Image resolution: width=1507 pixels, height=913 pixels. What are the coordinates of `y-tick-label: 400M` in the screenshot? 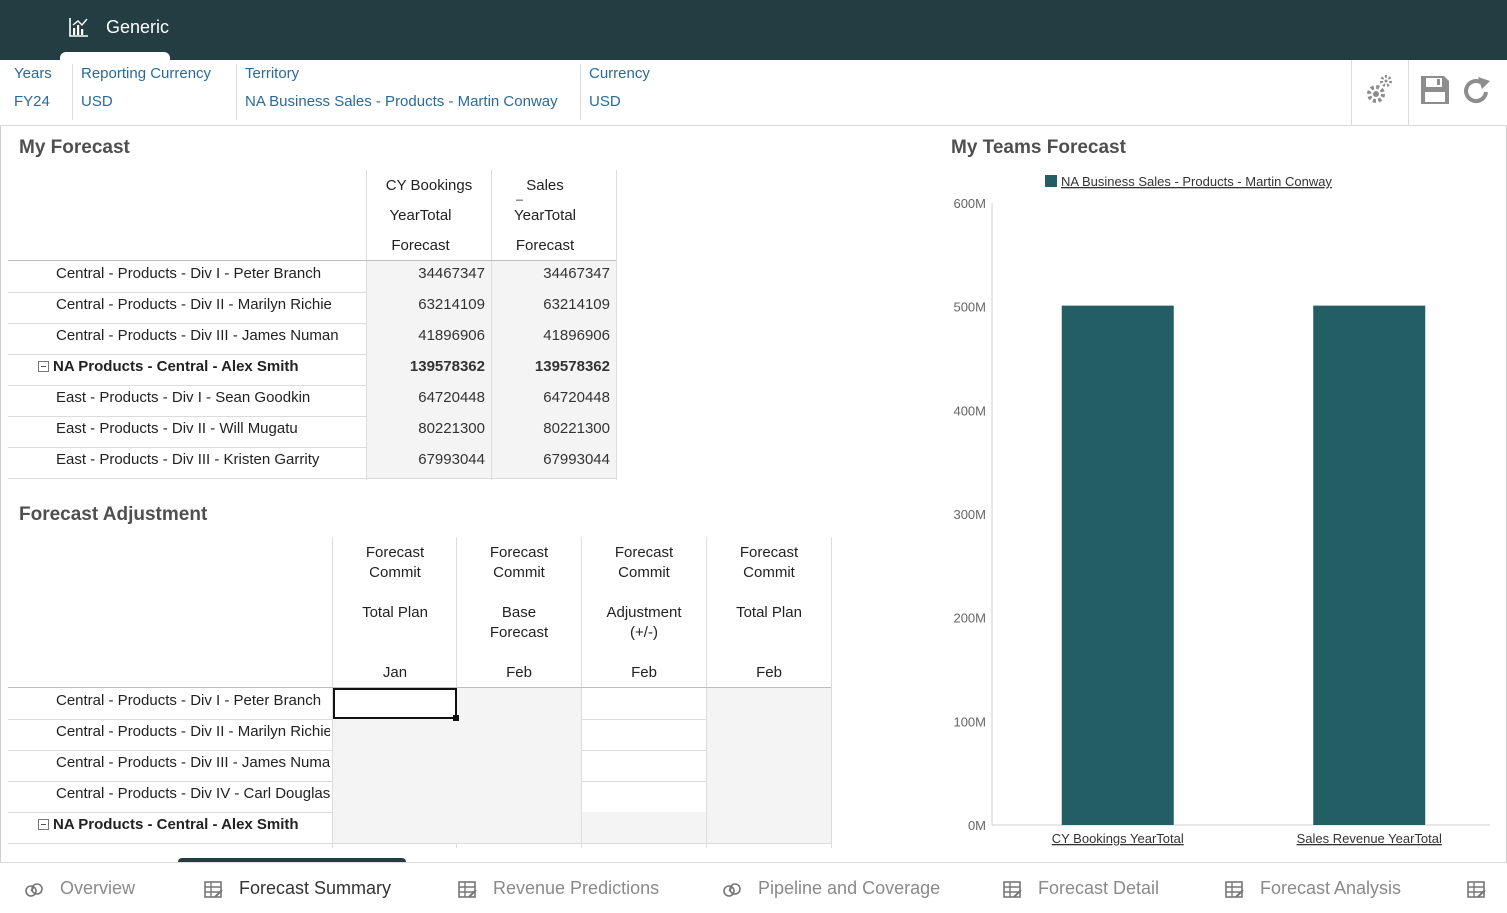 It's located at (969, 410).